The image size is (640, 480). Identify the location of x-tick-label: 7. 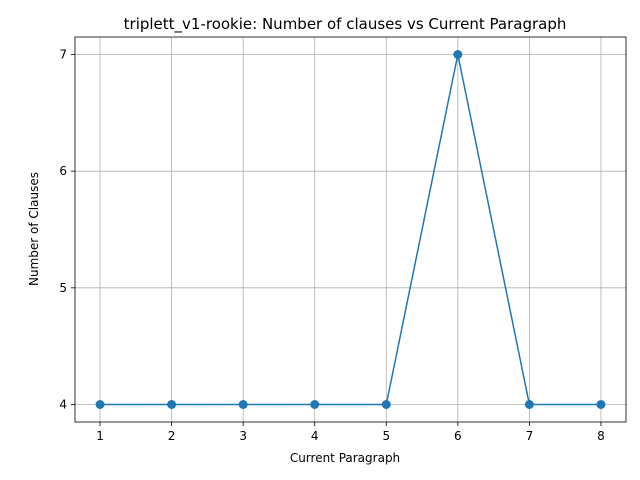
(530, 436).